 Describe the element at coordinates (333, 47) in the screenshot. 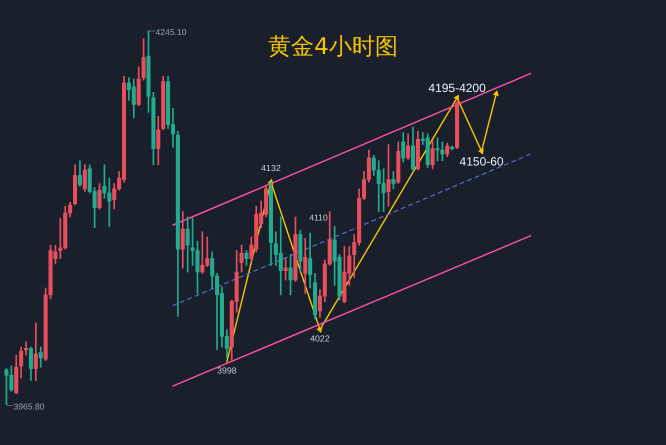

I see `chart-title: 黄金4小时图` at that location.